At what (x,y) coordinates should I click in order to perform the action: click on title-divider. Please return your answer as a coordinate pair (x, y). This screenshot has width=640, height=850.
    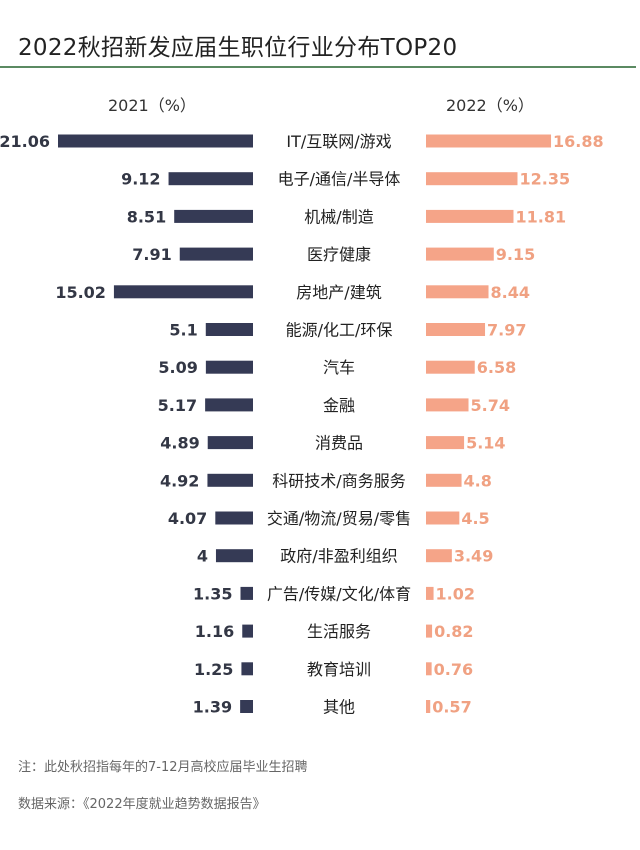
    Looking at the image, I should click on (318, 67).